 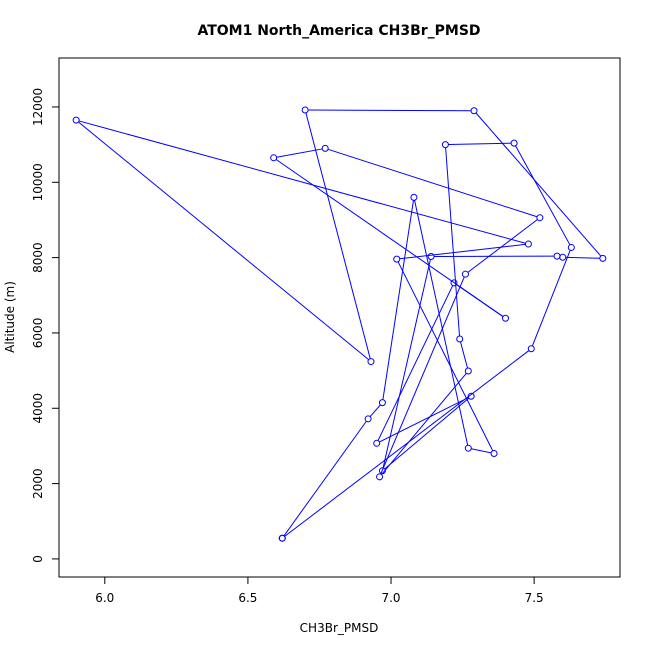 What do you see at coordinates (38, 408) in the screenshot?
I see `y-tick-label: 4000` at bounding box center [38, 408].